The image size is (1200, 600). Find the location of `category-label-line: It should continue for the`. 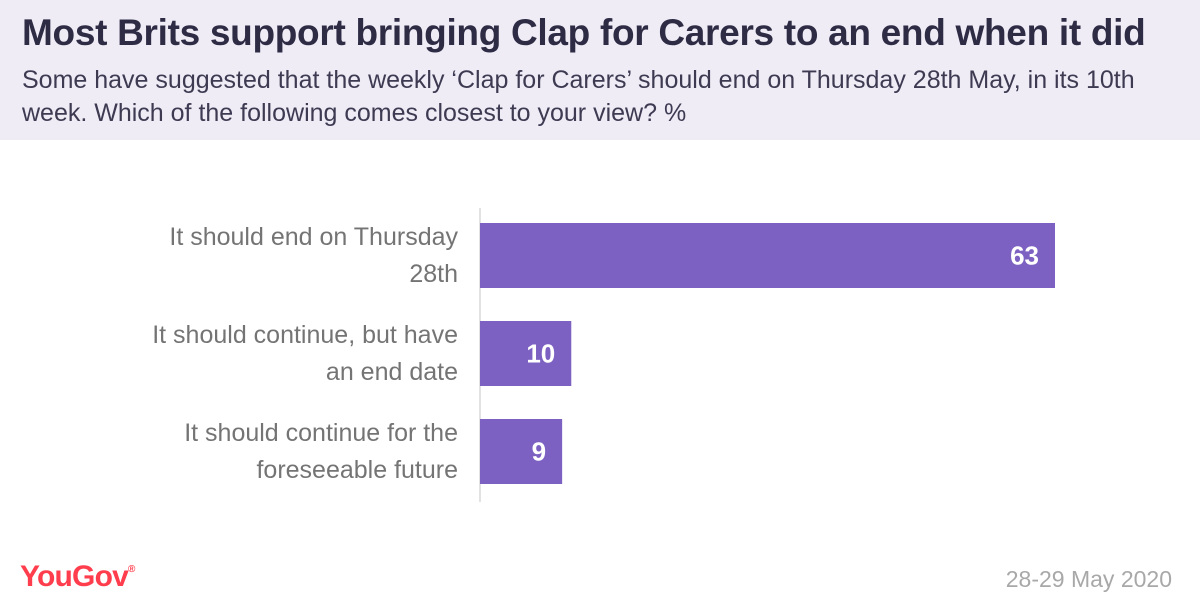

category-label-line: It should continue for the is located at coordinates (321, 433).